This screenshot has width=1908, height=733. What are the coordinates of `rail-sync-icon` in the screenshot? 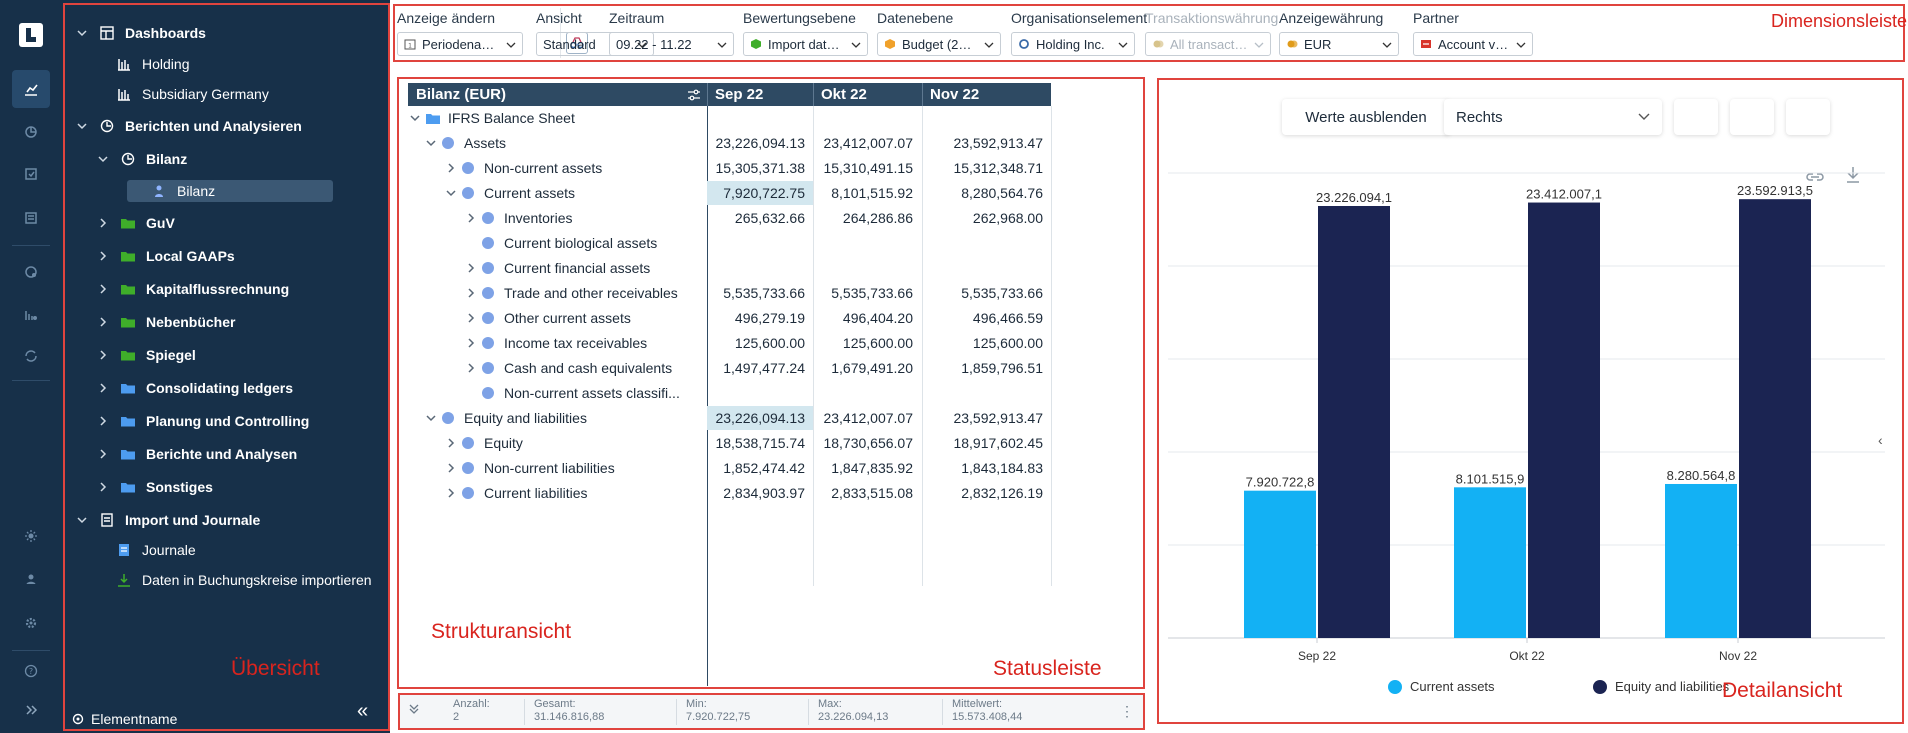 It's located at (31, 356).